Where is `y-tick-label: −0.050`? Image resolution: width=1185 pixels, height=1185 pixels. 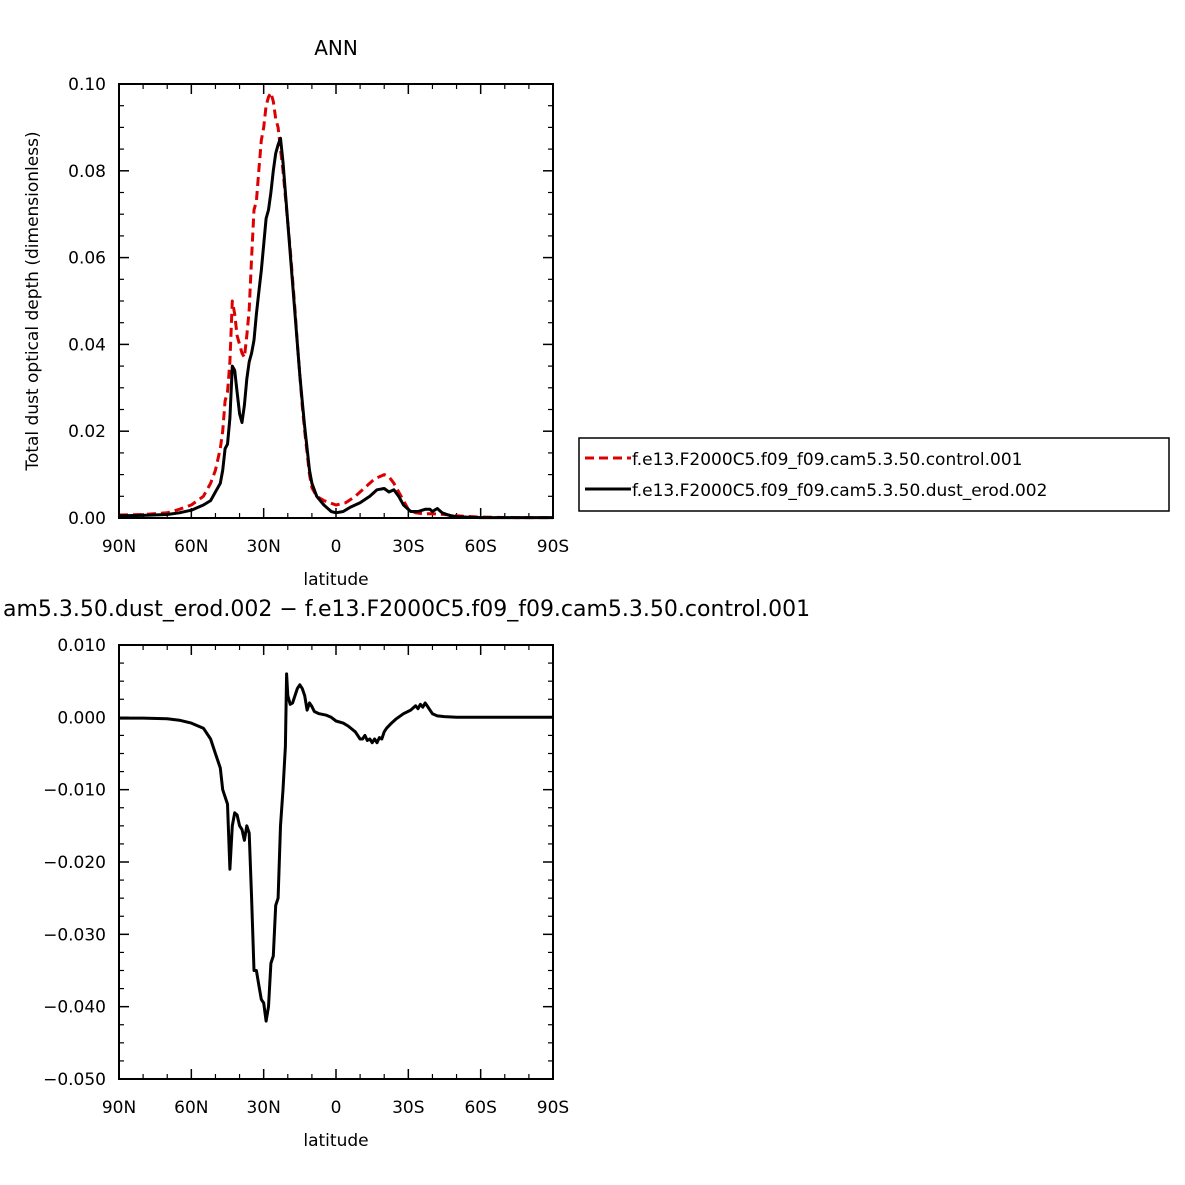 y-tick-label: −0.050 is located at coordinates (74, 1080).